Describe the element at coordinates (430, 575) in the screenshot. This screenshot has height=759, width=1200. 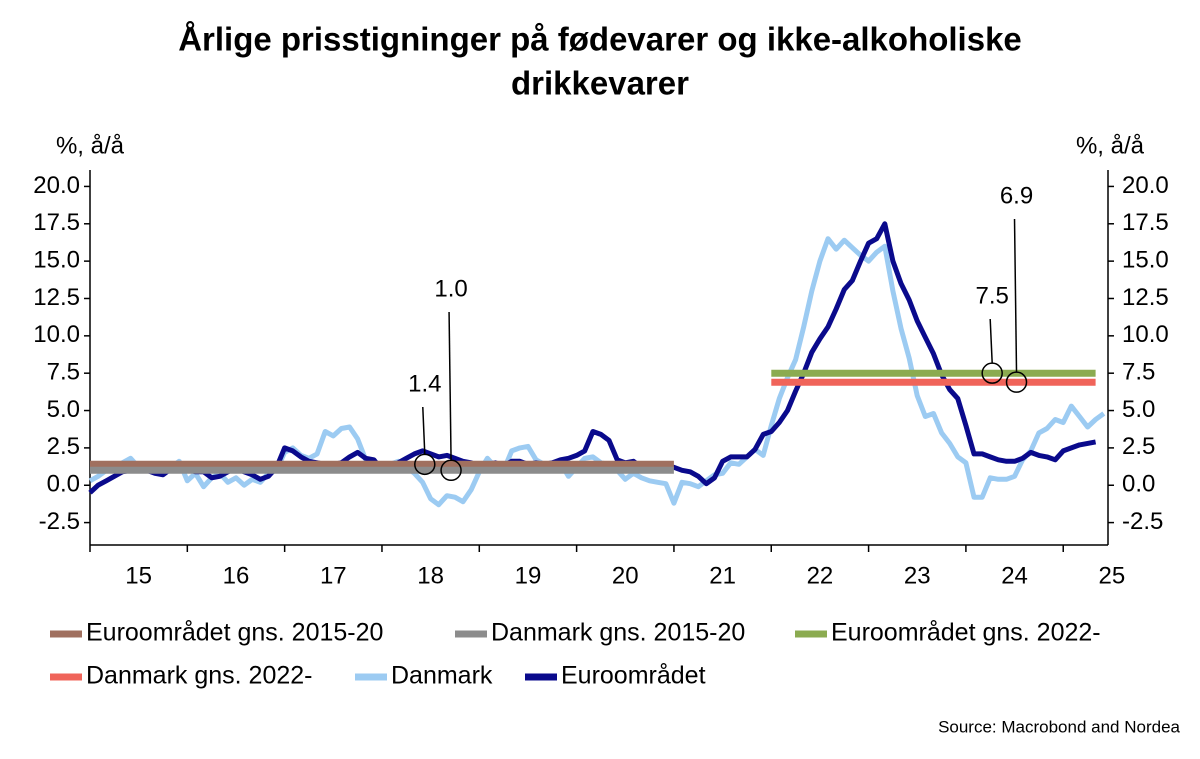
I see `x-tick-label: 18` at that location.